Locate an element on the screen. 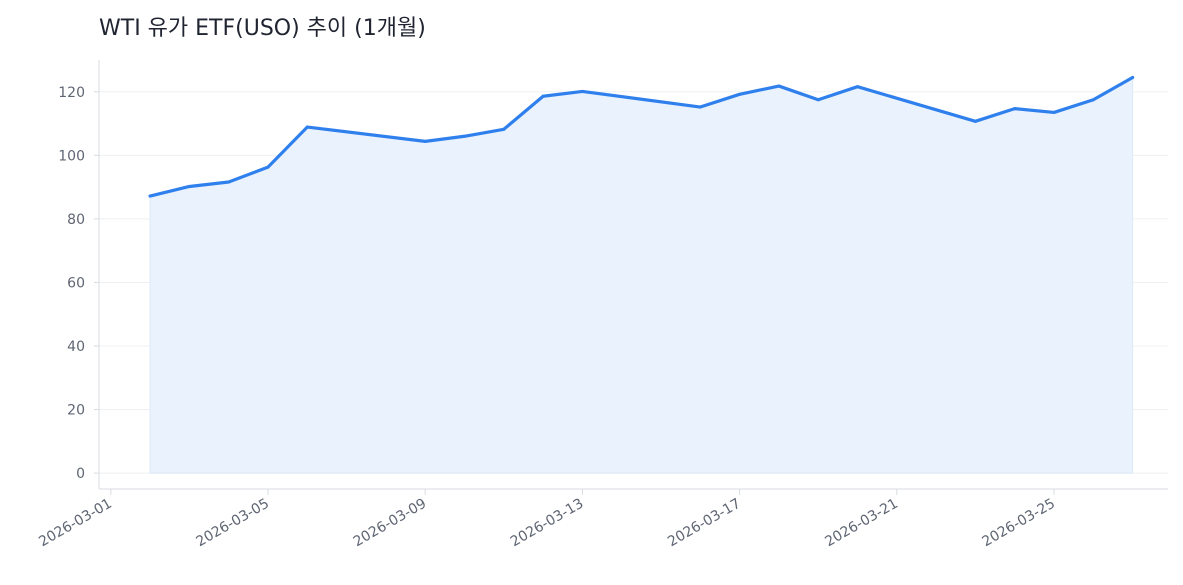  x-tick-label: 2026-03-09 is located at coordinates (390, 523).